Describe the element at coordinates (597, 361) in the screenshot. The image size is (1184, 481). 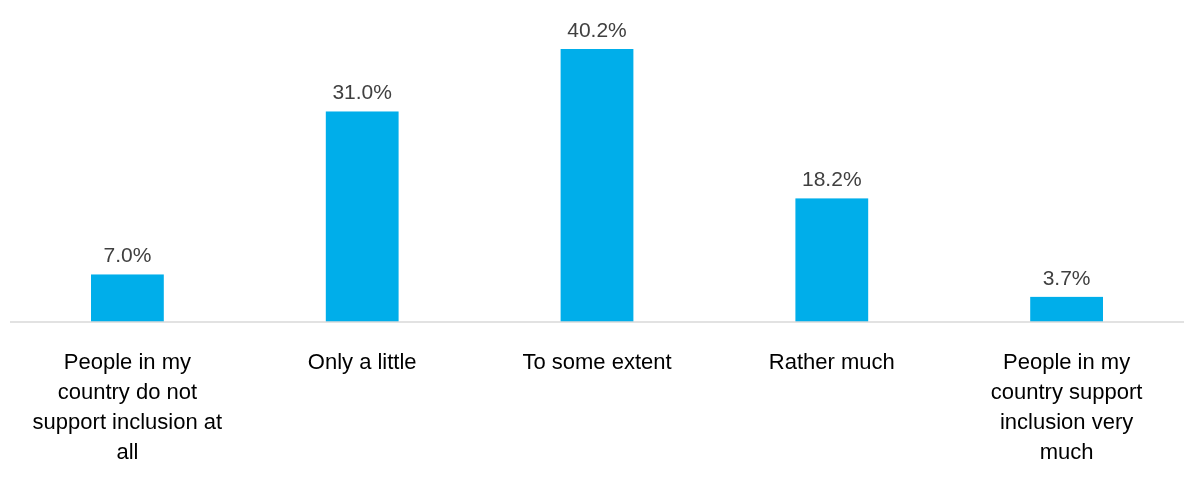
I see `x-tick-label: To some extent` at that location.